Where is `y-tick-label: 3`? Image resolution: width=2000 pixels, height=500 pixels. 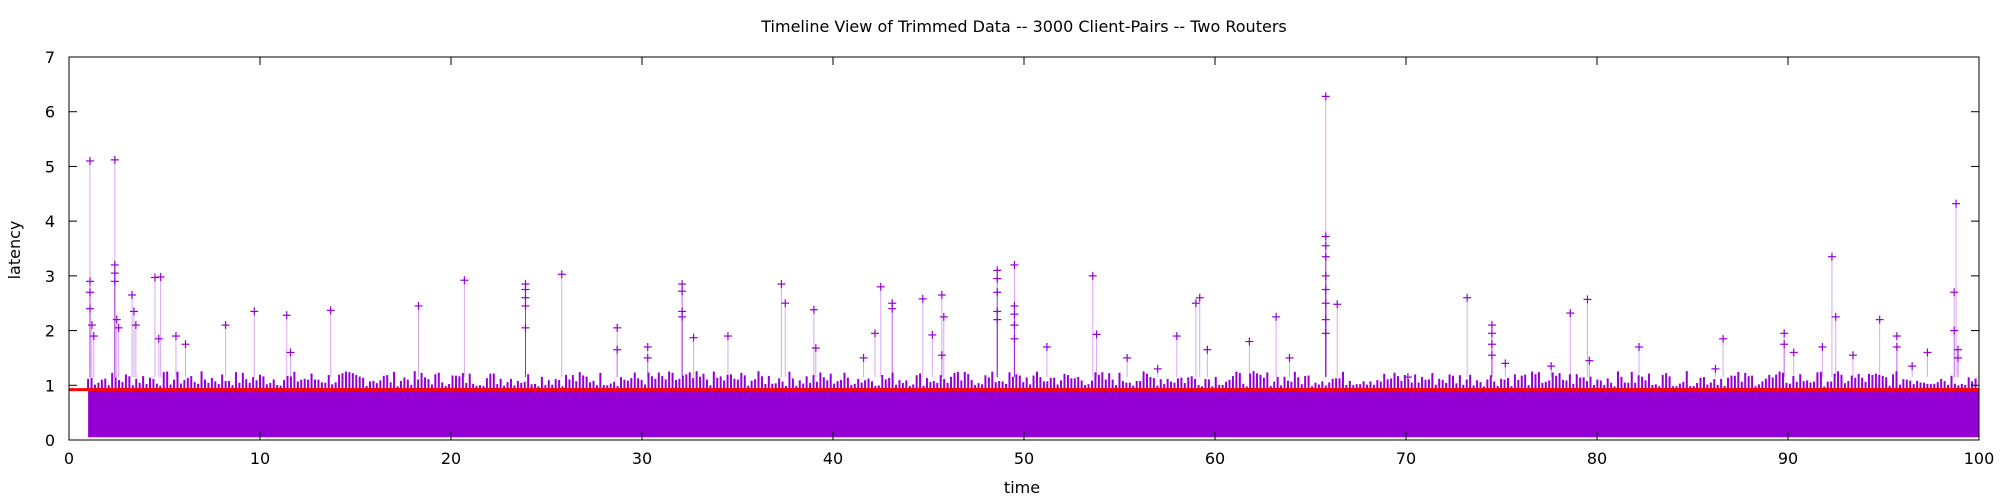
y-tick-label: 3 is located at coordinates (50, 276).